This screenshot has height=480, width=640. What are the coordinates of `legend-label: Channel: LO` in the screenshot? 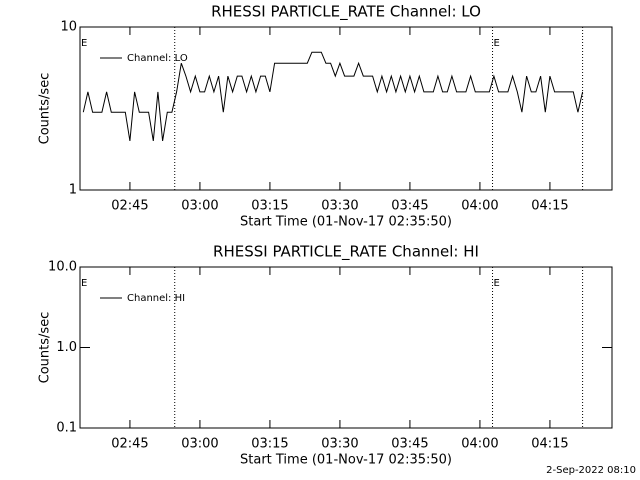 It's located at (157, 58).